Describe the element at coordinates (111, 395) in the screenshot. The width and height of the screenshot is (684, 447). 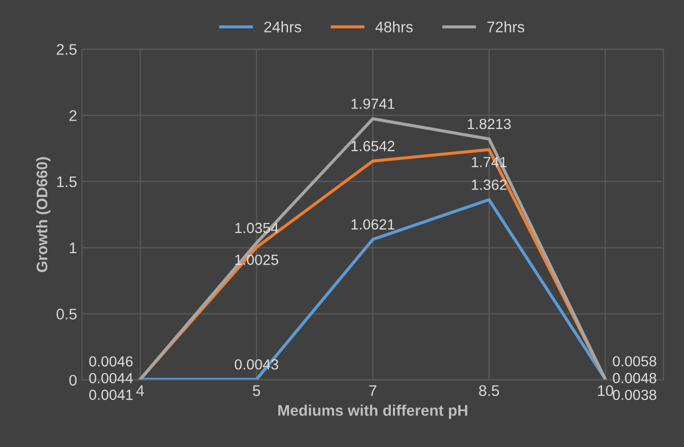
I see `data-label: 0.0041` at that location.